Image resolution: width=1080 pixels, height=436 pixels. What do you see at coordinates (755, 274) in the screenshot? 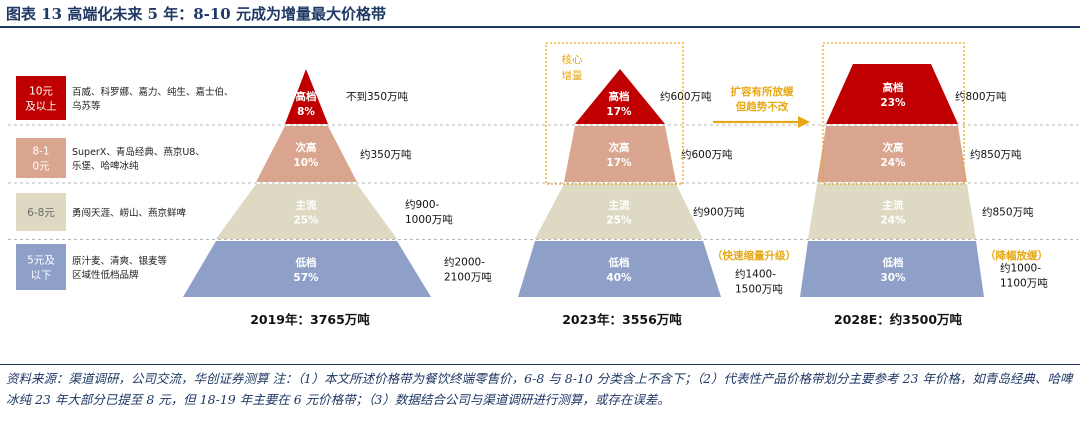
I see `volume-label-2023: 约1400-` at bounding box center [755, 274].